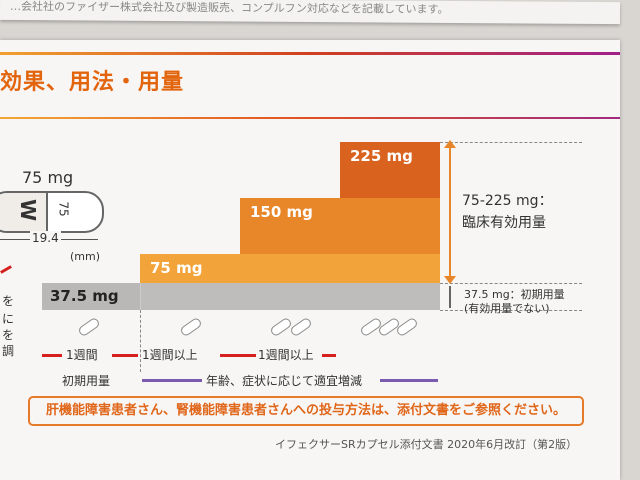  Describe the element at coordinates (409, 380) in the screenshot. I see `adjust-arrow-right` at that location.